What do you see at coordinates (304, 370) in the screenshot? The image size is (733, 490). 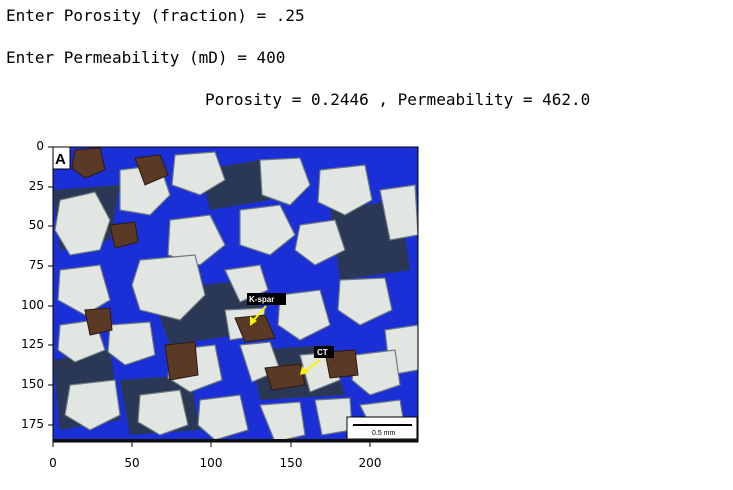 I see `ct-arrowhead` at bounding box center [304, 370].